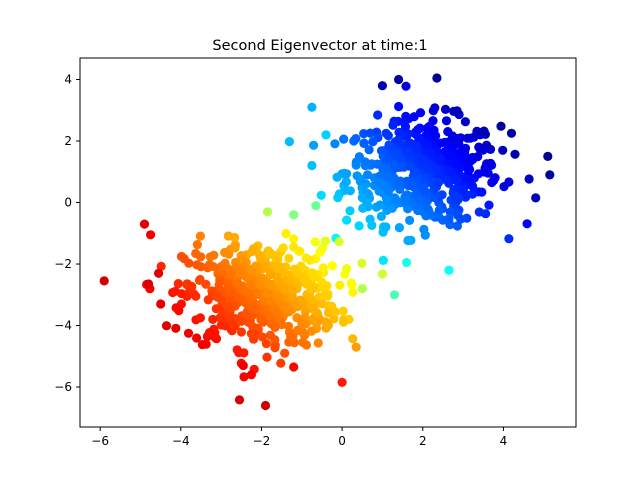 This screenshot has width=640, height=480. What do you see at coordinates (63, 326) in the screenshot?
I see `y-tick-label: −4` at bounding box center [63, 326].